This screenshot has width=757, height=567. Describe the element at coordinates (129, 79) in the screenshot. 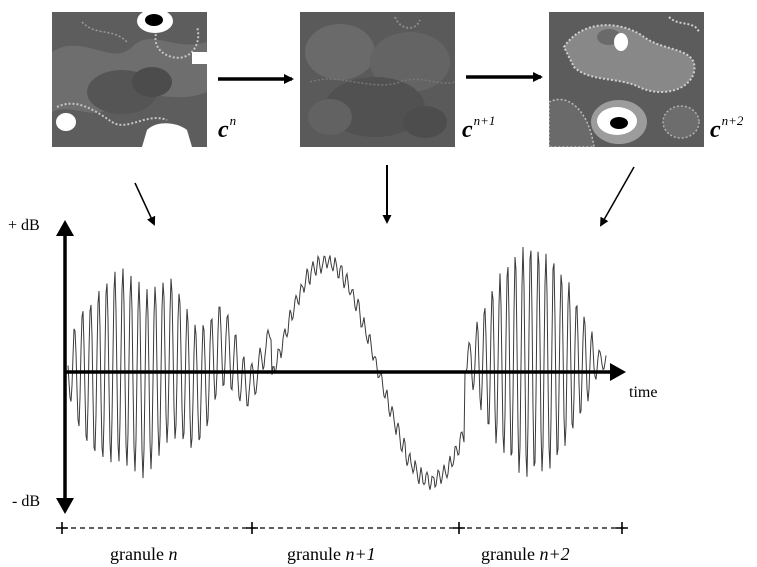

I see `automaton-state-n-image` at that location.